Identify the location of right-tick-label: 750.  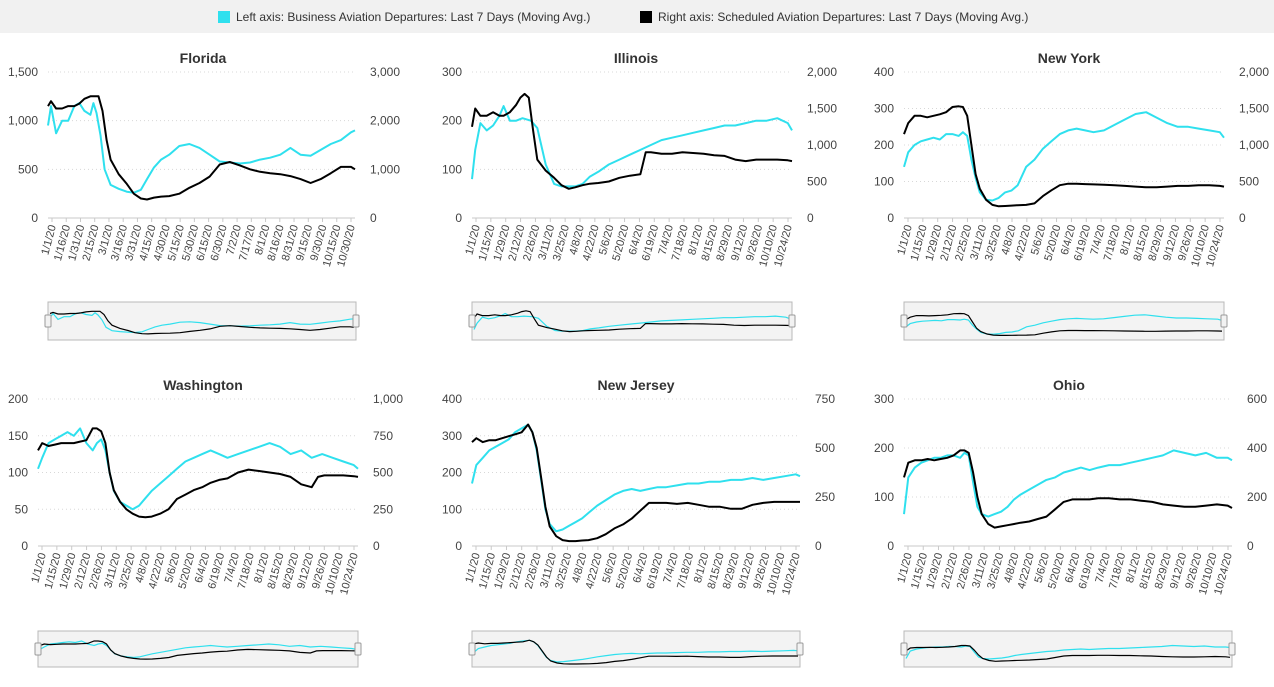
(825, 399).